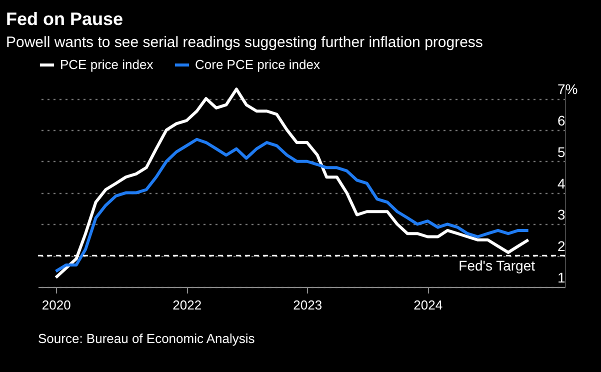 The height and width of the screenshot is (372, 601). I want to click on x-tick-label: 2024, so click(428, 305).